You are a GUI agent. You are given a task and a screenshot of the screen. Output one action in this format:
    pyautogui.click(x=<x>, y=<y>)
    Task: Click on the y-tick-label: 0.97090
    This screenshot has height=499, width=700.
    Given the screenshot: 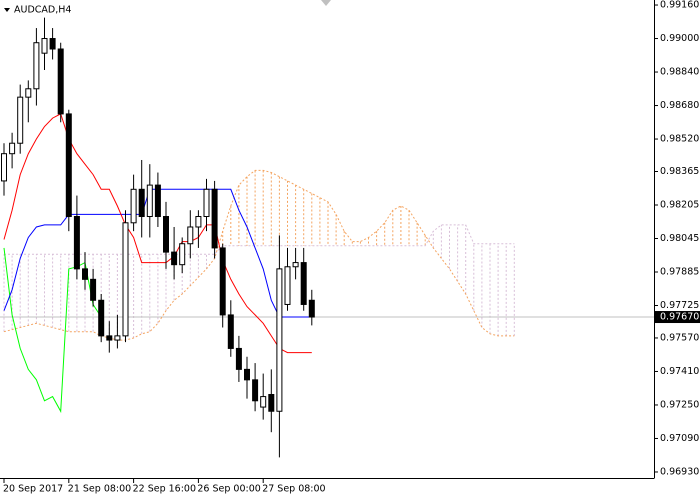 What is the action you would take?
    pyautogui.click(x=679, y=438)
    